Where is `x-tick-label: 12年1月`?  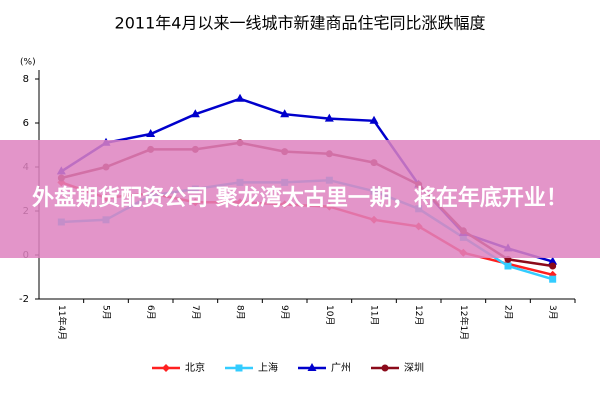 x-tick-label: 12年1月 is located at coordinates (464, 322).